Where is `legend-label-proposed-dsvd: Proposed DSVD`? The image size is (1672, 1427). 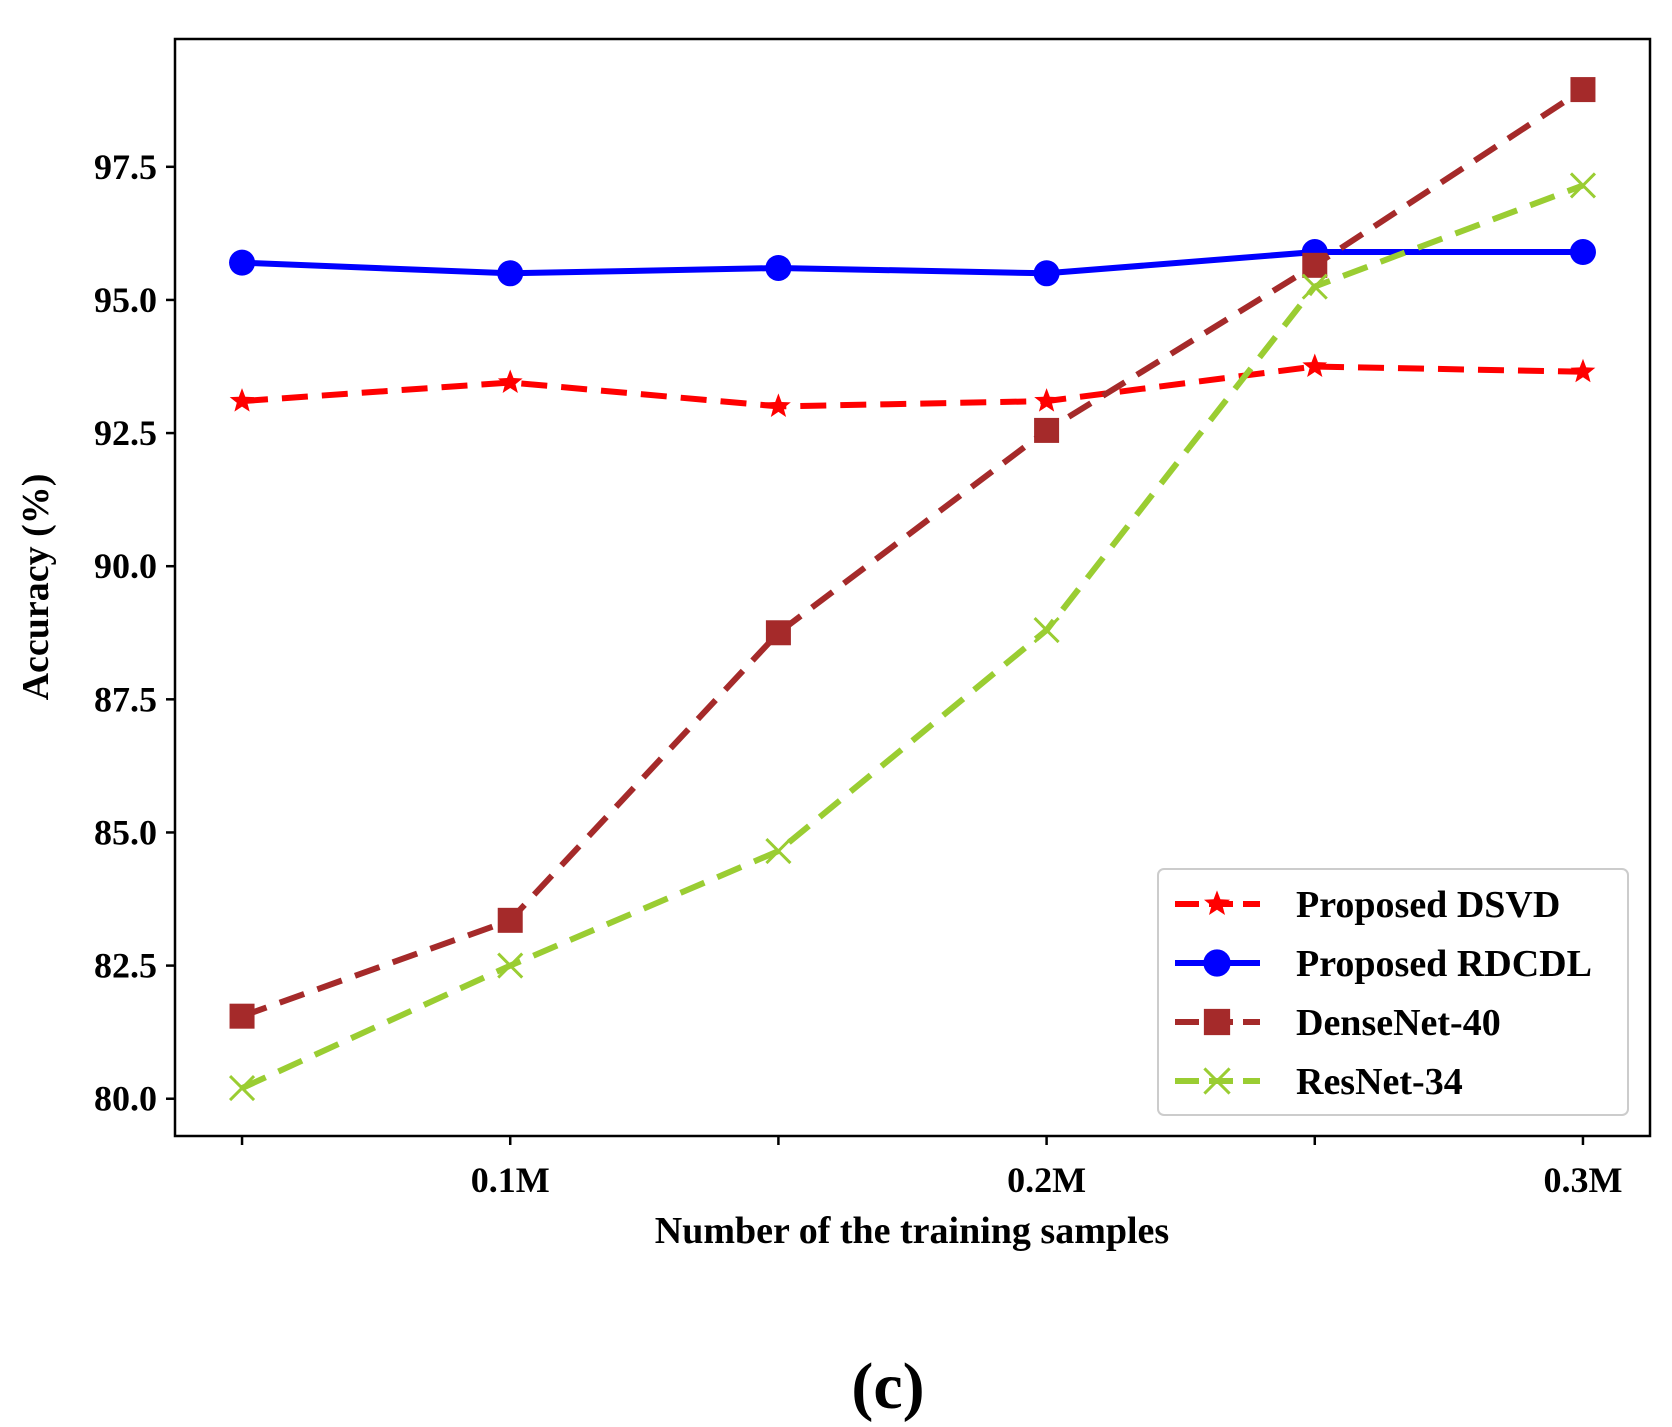
legend-label-proposed-dsvd: Proposed DSVD is located at coordinates (1428, 905).